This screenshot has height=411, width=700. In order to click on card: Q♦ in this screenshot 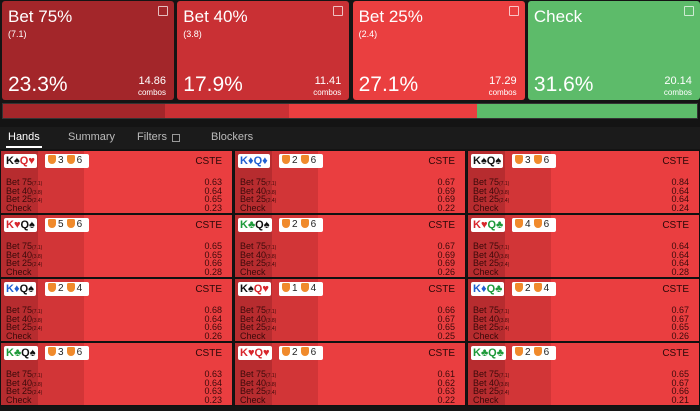, I will do `click(260, 161)`.